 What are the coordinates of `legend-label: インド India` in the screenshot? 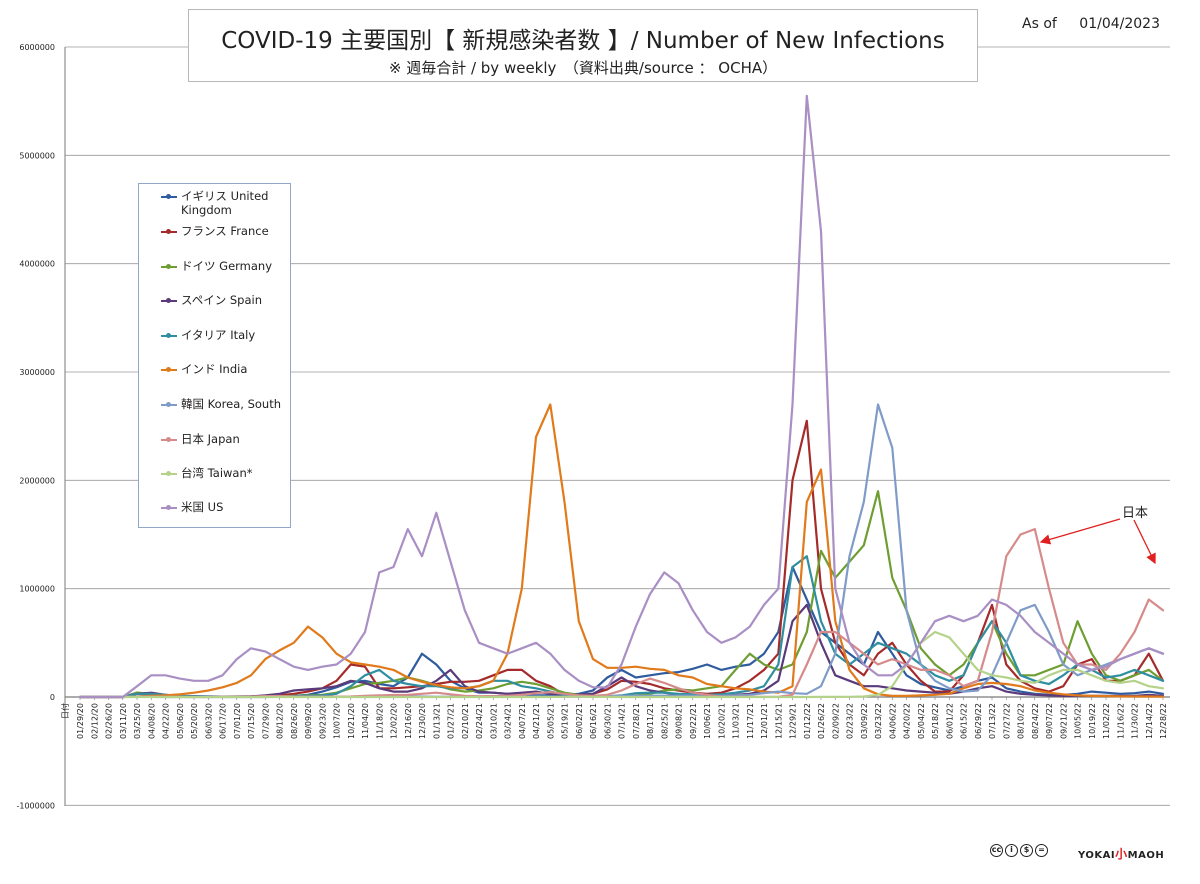 It's located at (214, 369).